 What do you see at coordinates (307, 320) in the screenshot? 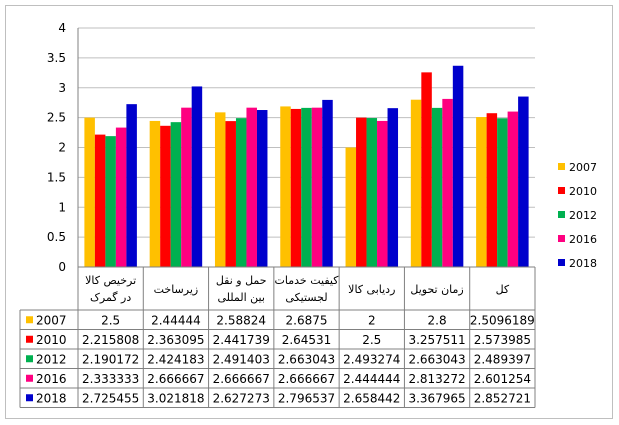
I see `data-label: 2.6875` at bounding box center [307, 320].